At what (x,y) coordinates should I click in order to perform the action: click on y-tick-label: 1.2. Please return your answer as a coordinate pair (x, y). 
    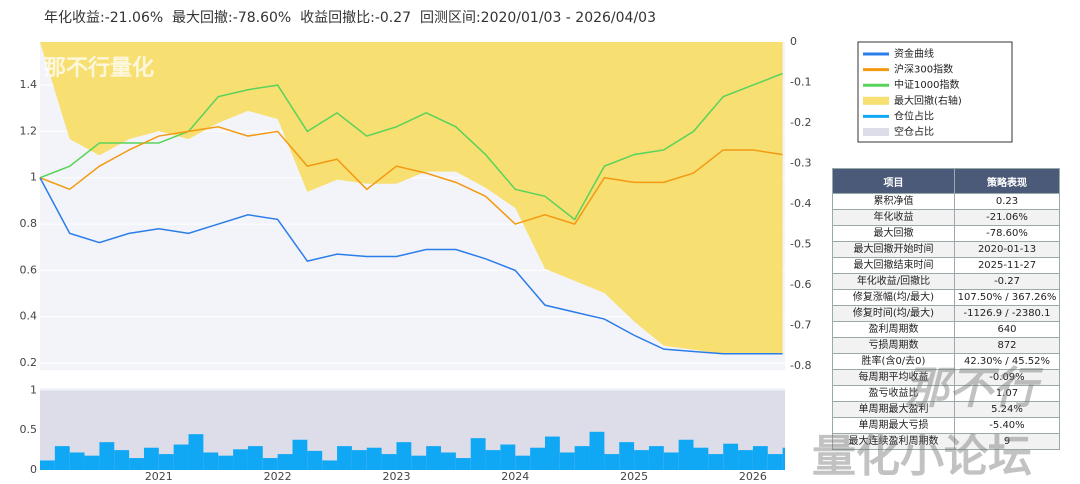
    Looking at the image, I should click on (29, 130).